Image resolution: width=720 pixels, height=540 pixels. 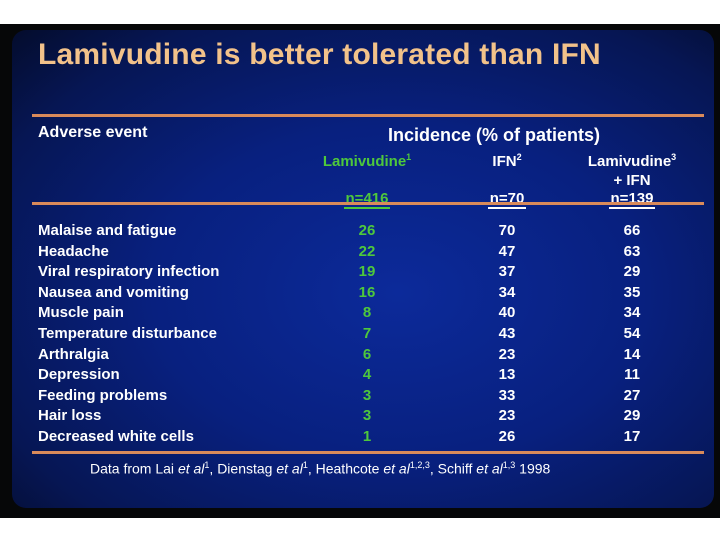 I want to click on divider-header, so click(x=368, y=203).